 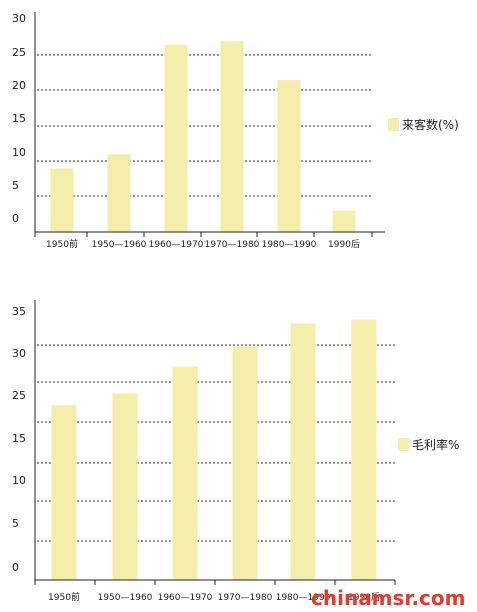 I want to click on chart-2-x-tick-marks, so click(x=215, y=582).